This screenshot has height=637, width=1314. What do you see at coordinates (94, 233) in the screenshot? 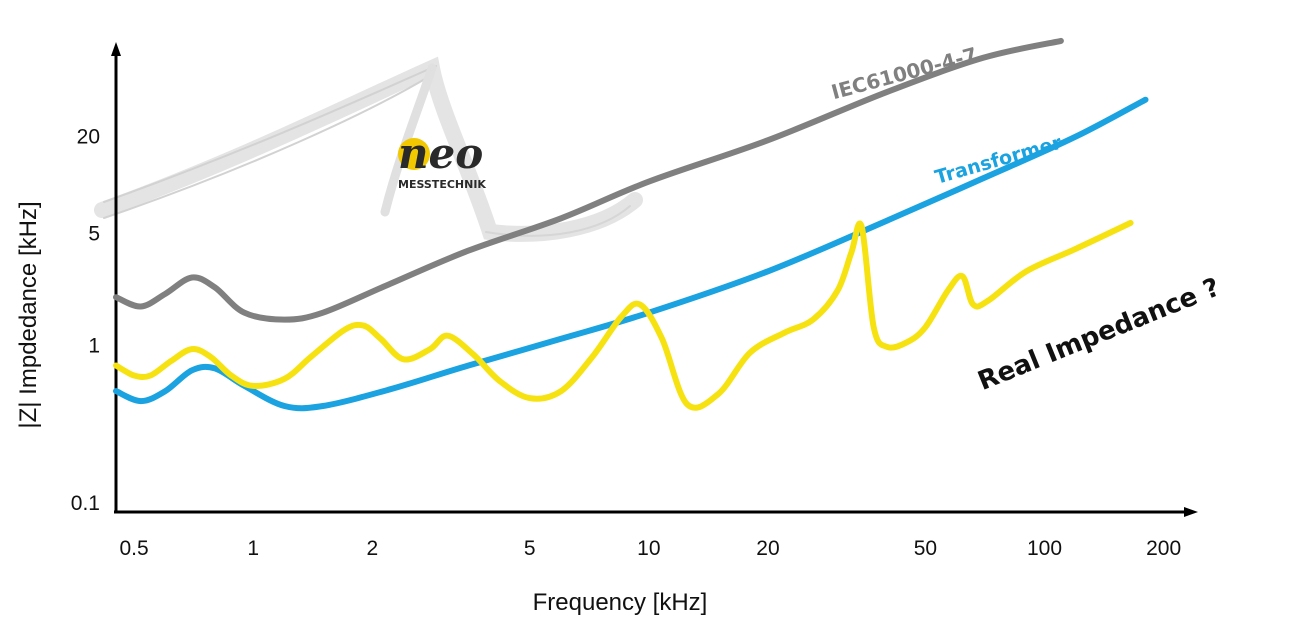
I see `y-tick-label: 5` at bounding box center [94, 233].